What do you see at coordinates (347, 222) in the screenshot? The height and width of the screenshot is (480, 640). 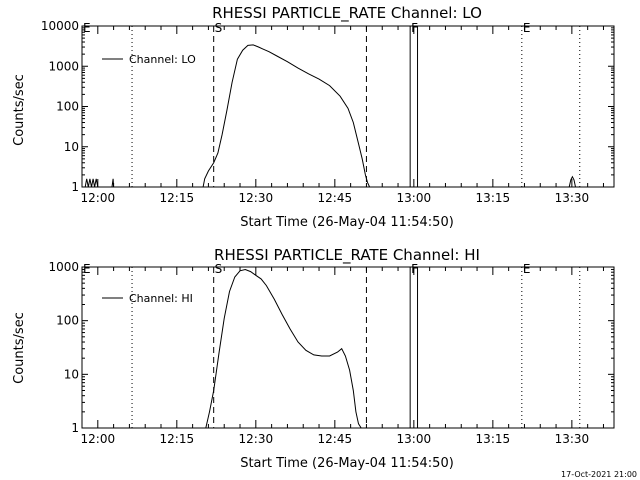 I see `xlabel-lo: Start Time (26-May-04 11:54:50)` at bounding box center [347, 222].